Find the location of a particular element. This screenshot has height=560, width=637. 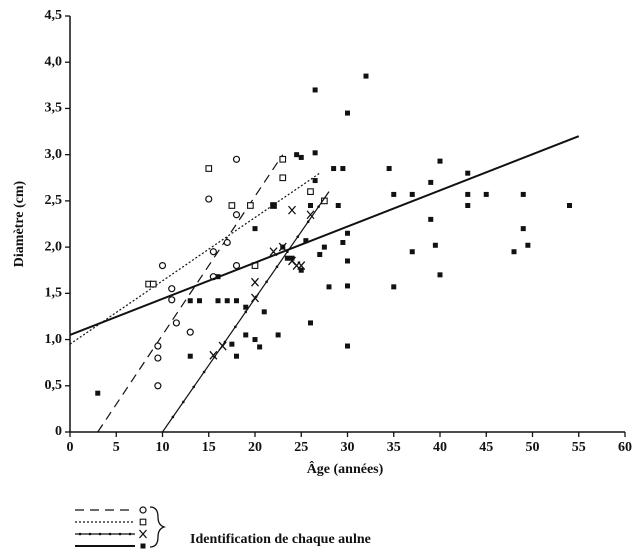

y-axis-title: Diamètre (cm) is located at coordinates (19, 223).